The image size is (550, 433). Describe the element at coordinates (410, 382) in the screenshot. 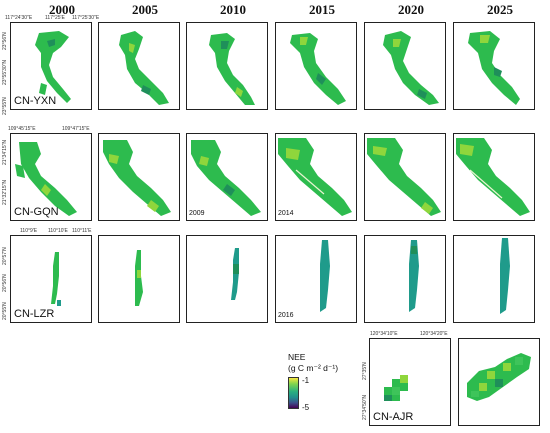

I see `map-ajr-2020: CN-AJR` at that location.